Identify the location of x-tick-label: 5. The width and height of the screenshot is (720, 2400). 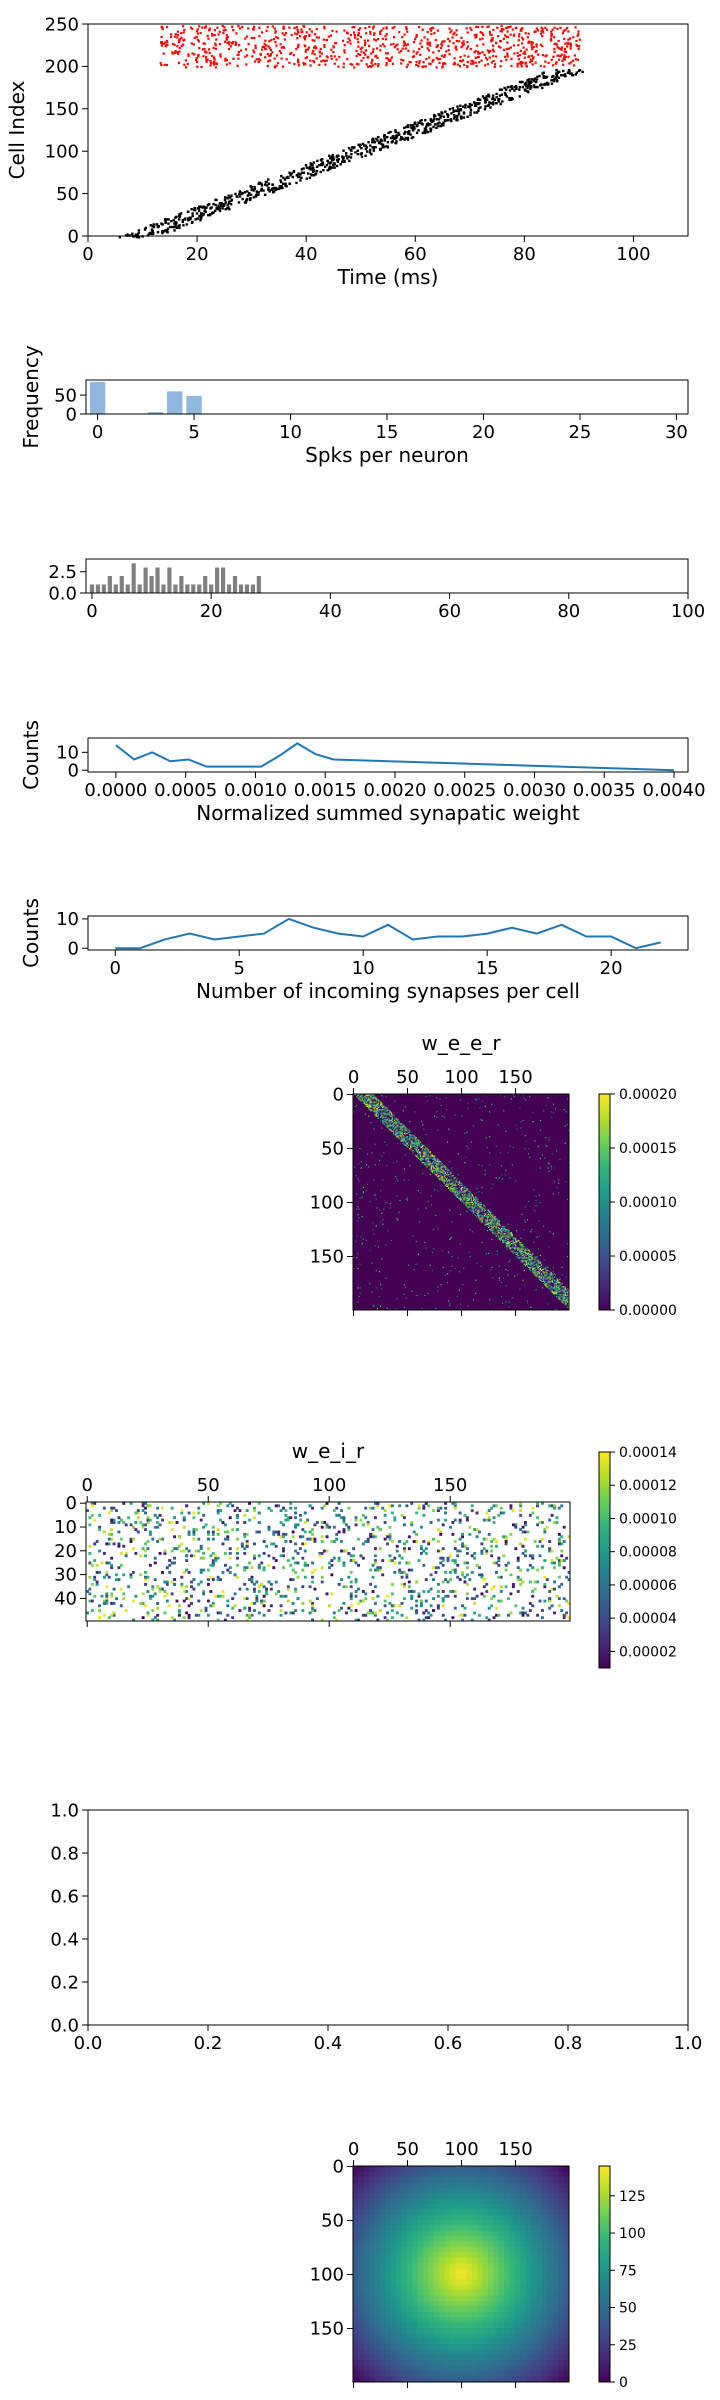
(239, 968).